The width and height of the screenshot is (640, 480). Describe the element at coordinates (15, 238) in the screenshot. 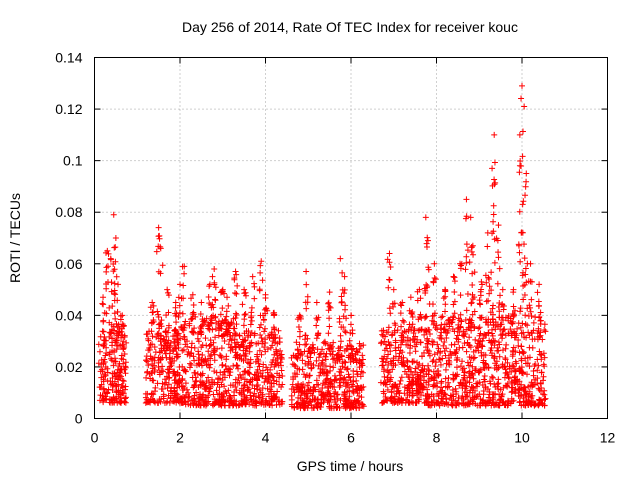

I see `y-axis-label: ROTI / TECUs` at that location.